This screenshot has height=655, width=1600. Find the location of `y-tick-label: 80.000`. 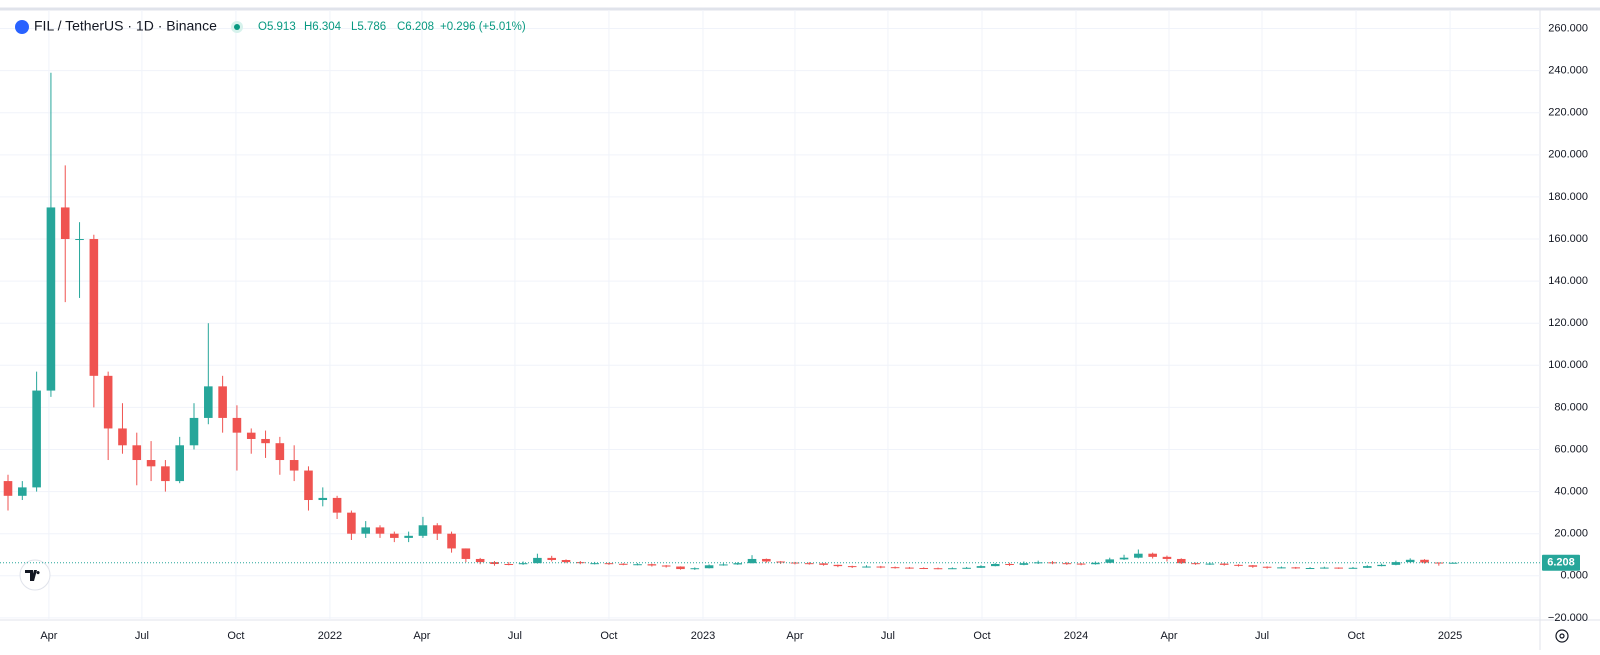

y-tick-label: 80.000 is located at coordinates (1571, 407).